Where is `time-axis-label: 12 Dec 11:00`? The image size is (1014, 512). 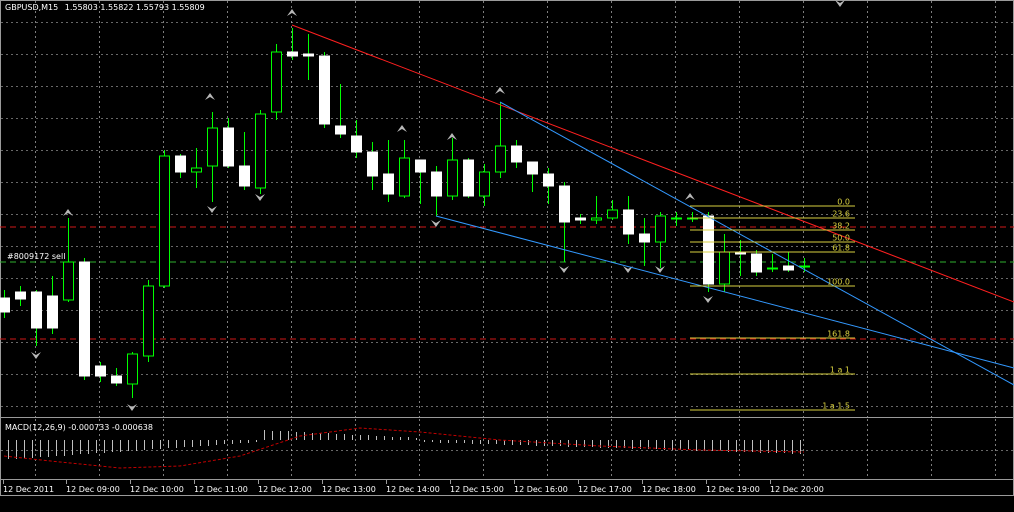
time-axis-label: 12 Dec 11:00 is located at coordinates (221, 489).